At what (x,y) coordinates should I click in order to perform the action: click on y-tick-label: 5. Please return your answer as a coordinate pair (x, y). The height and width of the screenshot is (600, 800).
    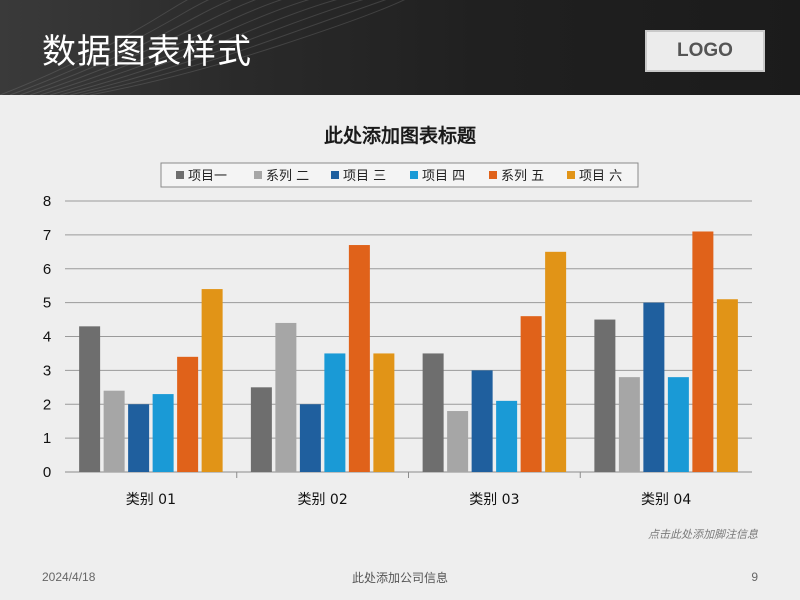
    Looking at the image, I should click on (47, 303).